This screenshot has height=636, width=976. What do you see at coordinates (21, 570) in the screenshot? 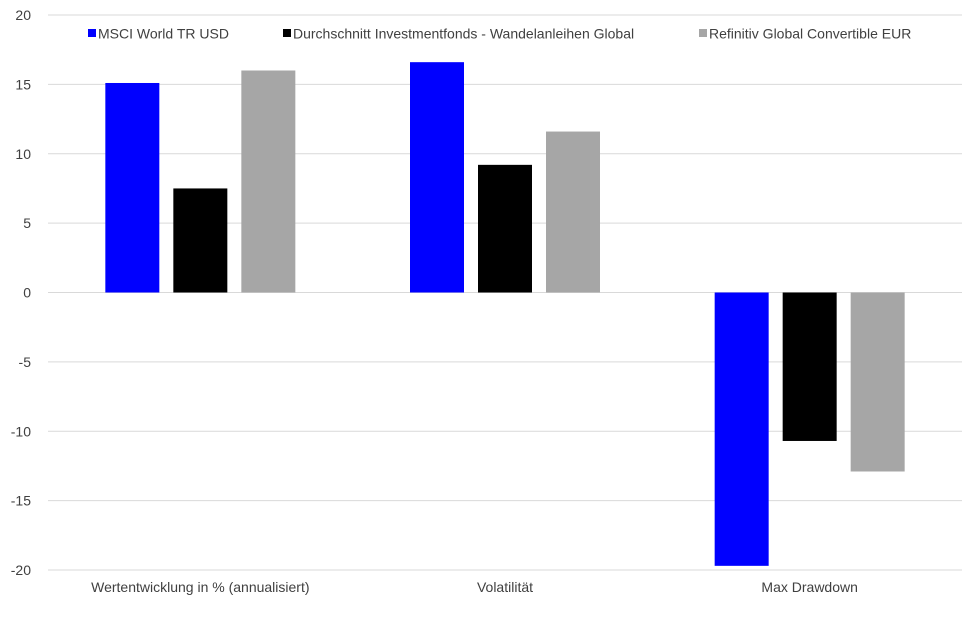
I see `y-tick-label: -20` at bounding box center [21, 570].